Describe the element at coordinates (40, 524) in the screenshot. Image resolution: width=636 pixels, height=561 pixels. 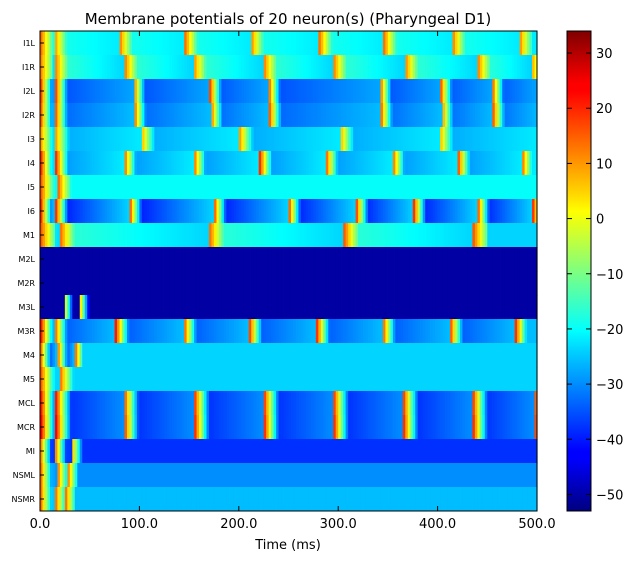
I see `x-tick-label: 0.0` at that location.